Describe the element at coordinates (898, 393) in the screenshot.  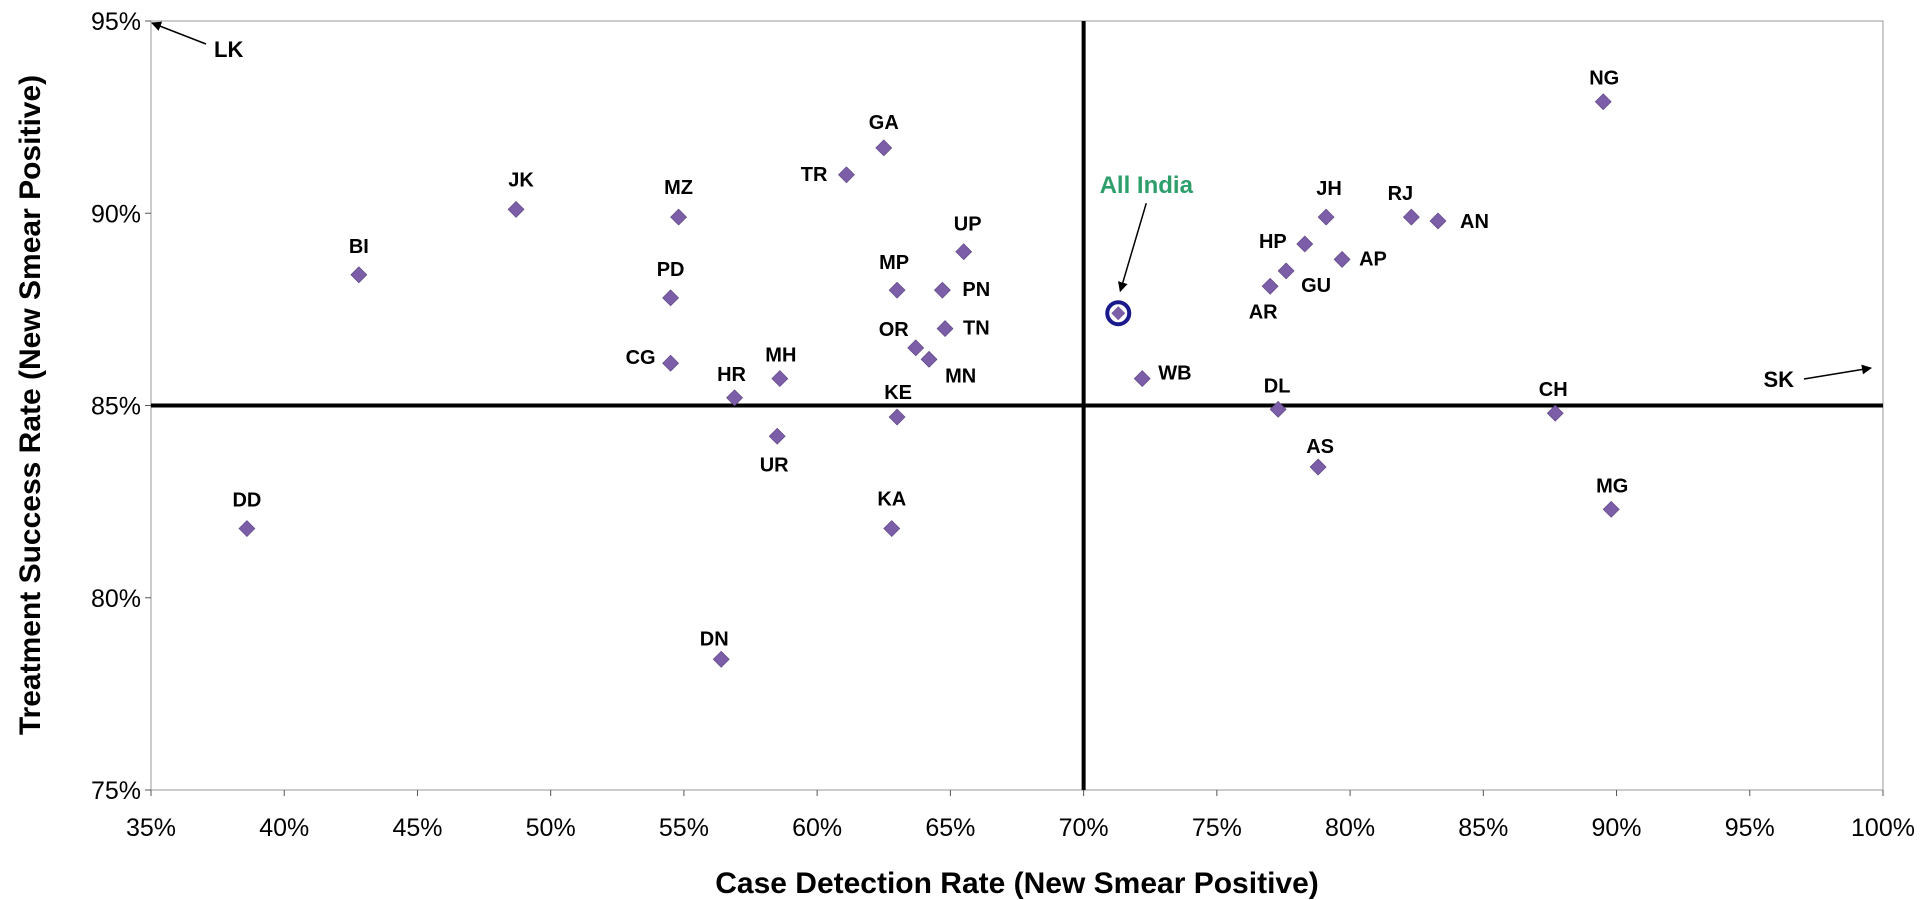
I see `point-label-ke: KE` at that location.